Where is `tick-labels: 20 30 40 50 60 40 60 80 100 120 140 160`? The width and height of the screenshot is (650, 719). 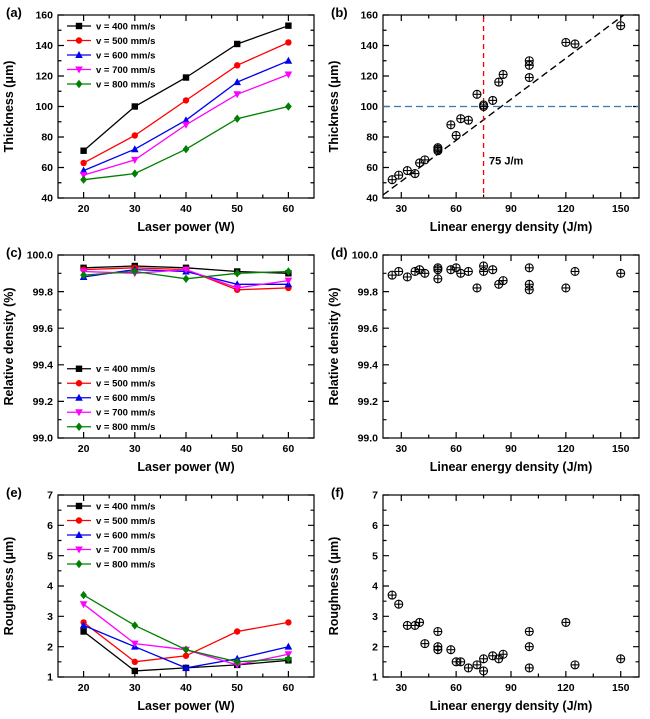 tick-labels: 20 30 40 50 60 40 60 80 100 120 140 160 is located at coordinates (164, 112).